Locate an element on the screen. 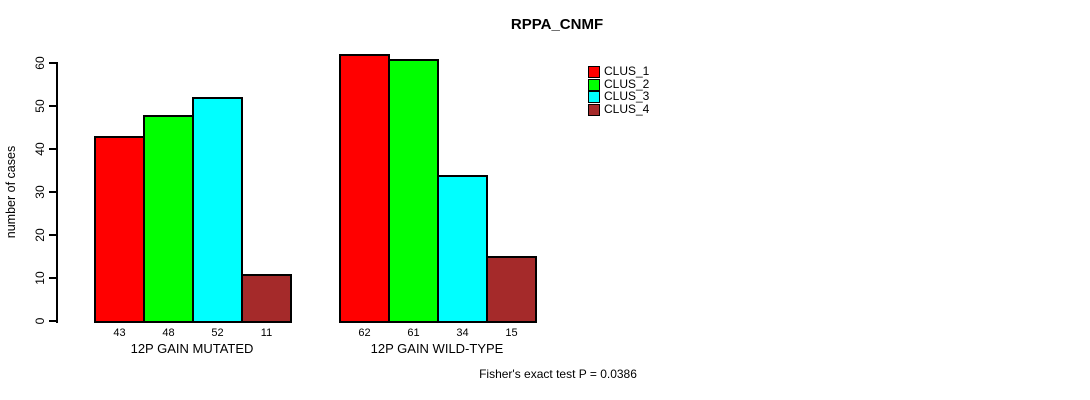 Image resolution: width=1090 pixels, height=400 pixels. legend-label: CLUS_3 is located at coordinates (627, 96).